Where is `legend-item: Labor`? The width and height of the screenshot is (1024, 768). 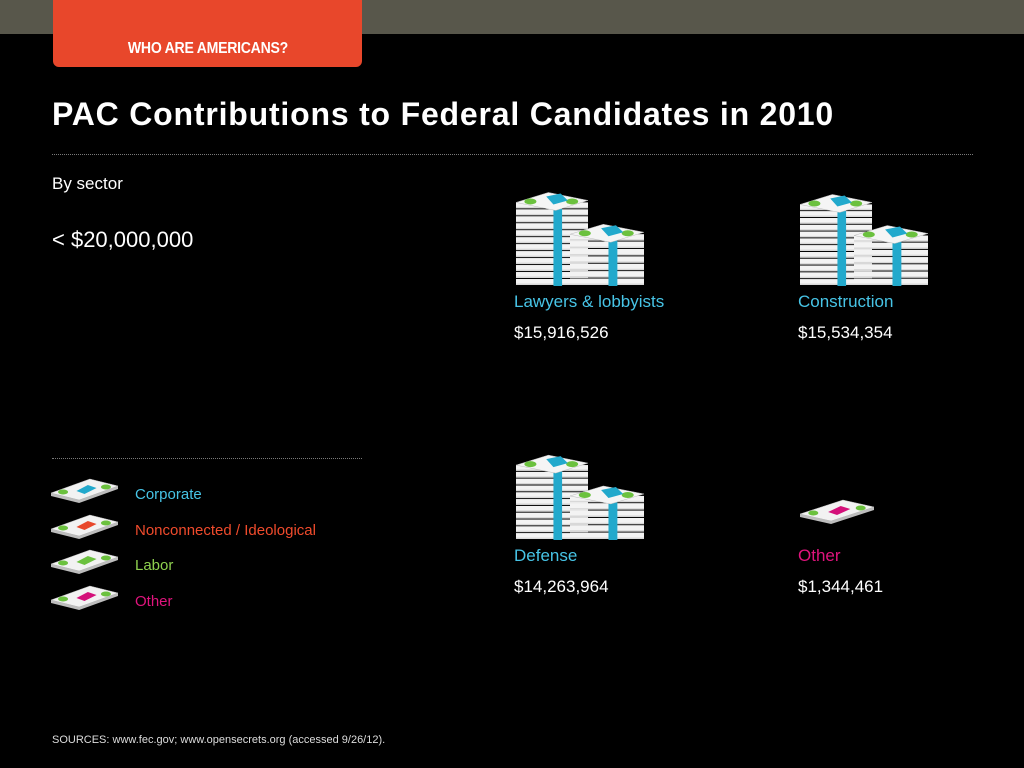 legend-item: Labor is located at coordinates (210, 565).